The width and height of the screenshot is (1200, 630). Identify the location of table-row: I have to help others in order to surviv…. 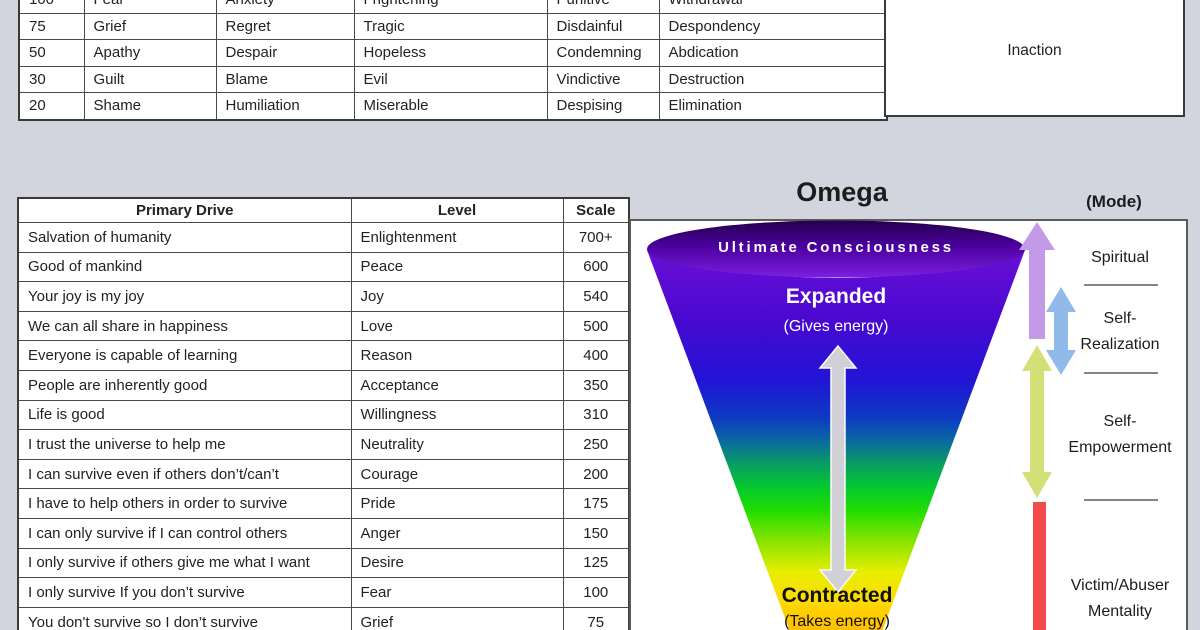
(323, 503).